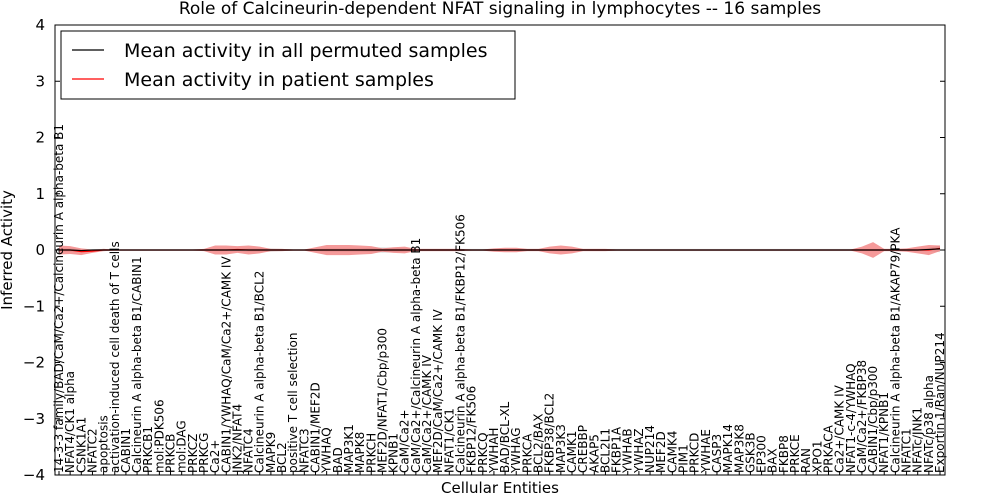 The image size is (1000, 500). I want to click on x-tick-label: YWHAB, so click(628, 451).